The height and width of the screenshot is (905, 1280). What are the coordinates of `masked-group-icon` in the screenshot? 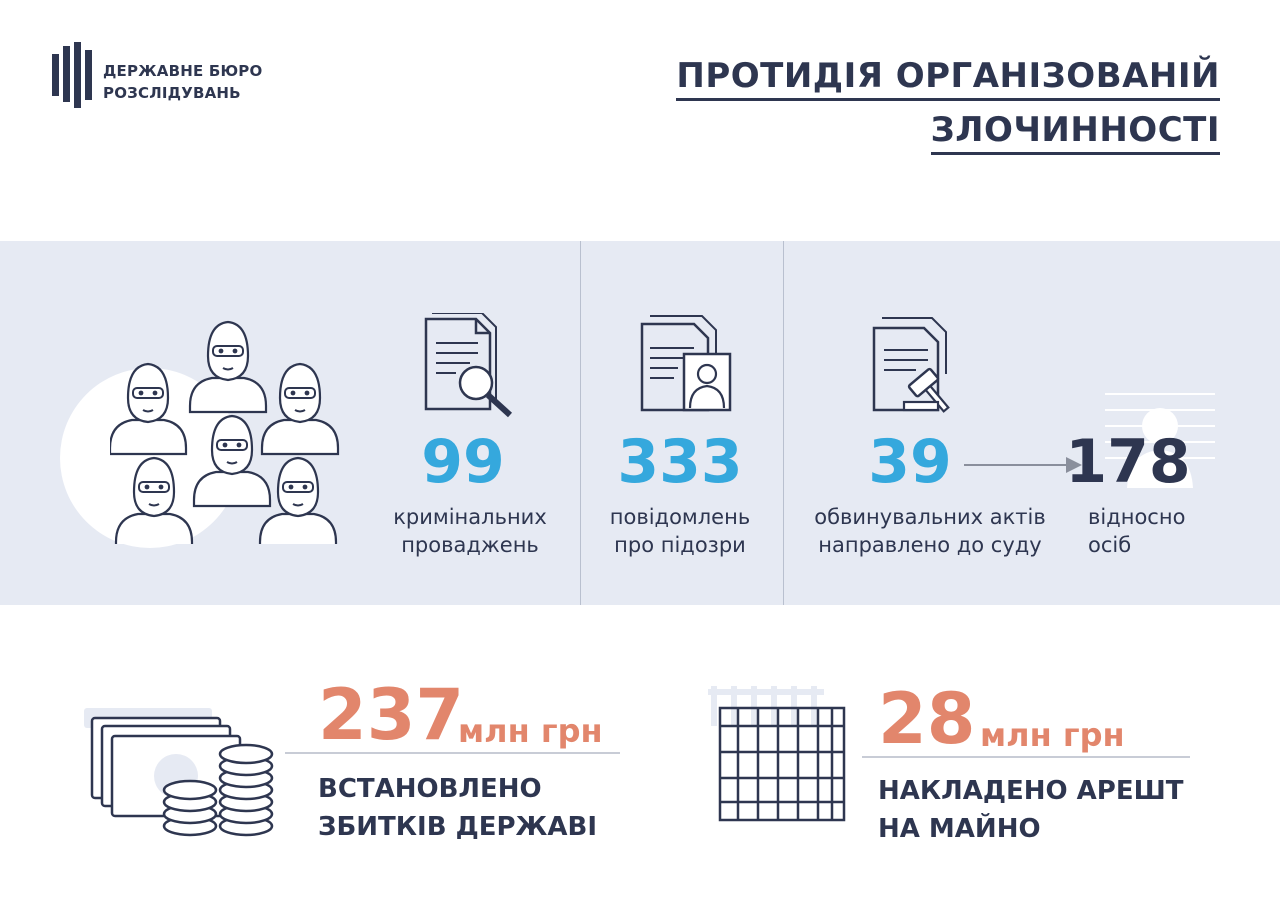 It's located at (225, 432).